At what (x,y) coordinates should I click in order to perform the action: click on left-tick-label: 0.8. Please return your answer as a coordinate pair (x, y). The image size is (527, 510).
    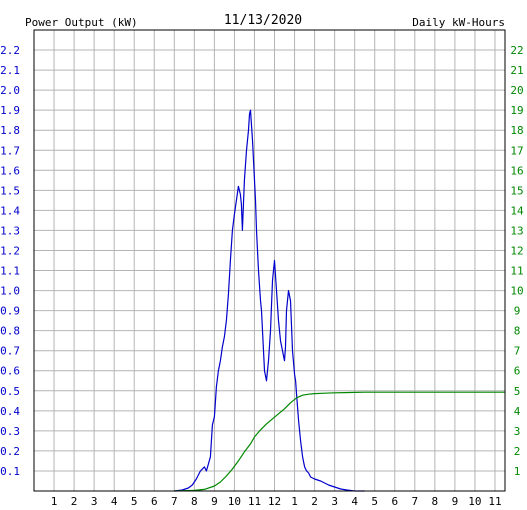
    Looking at the image, I should click on (10, 331).